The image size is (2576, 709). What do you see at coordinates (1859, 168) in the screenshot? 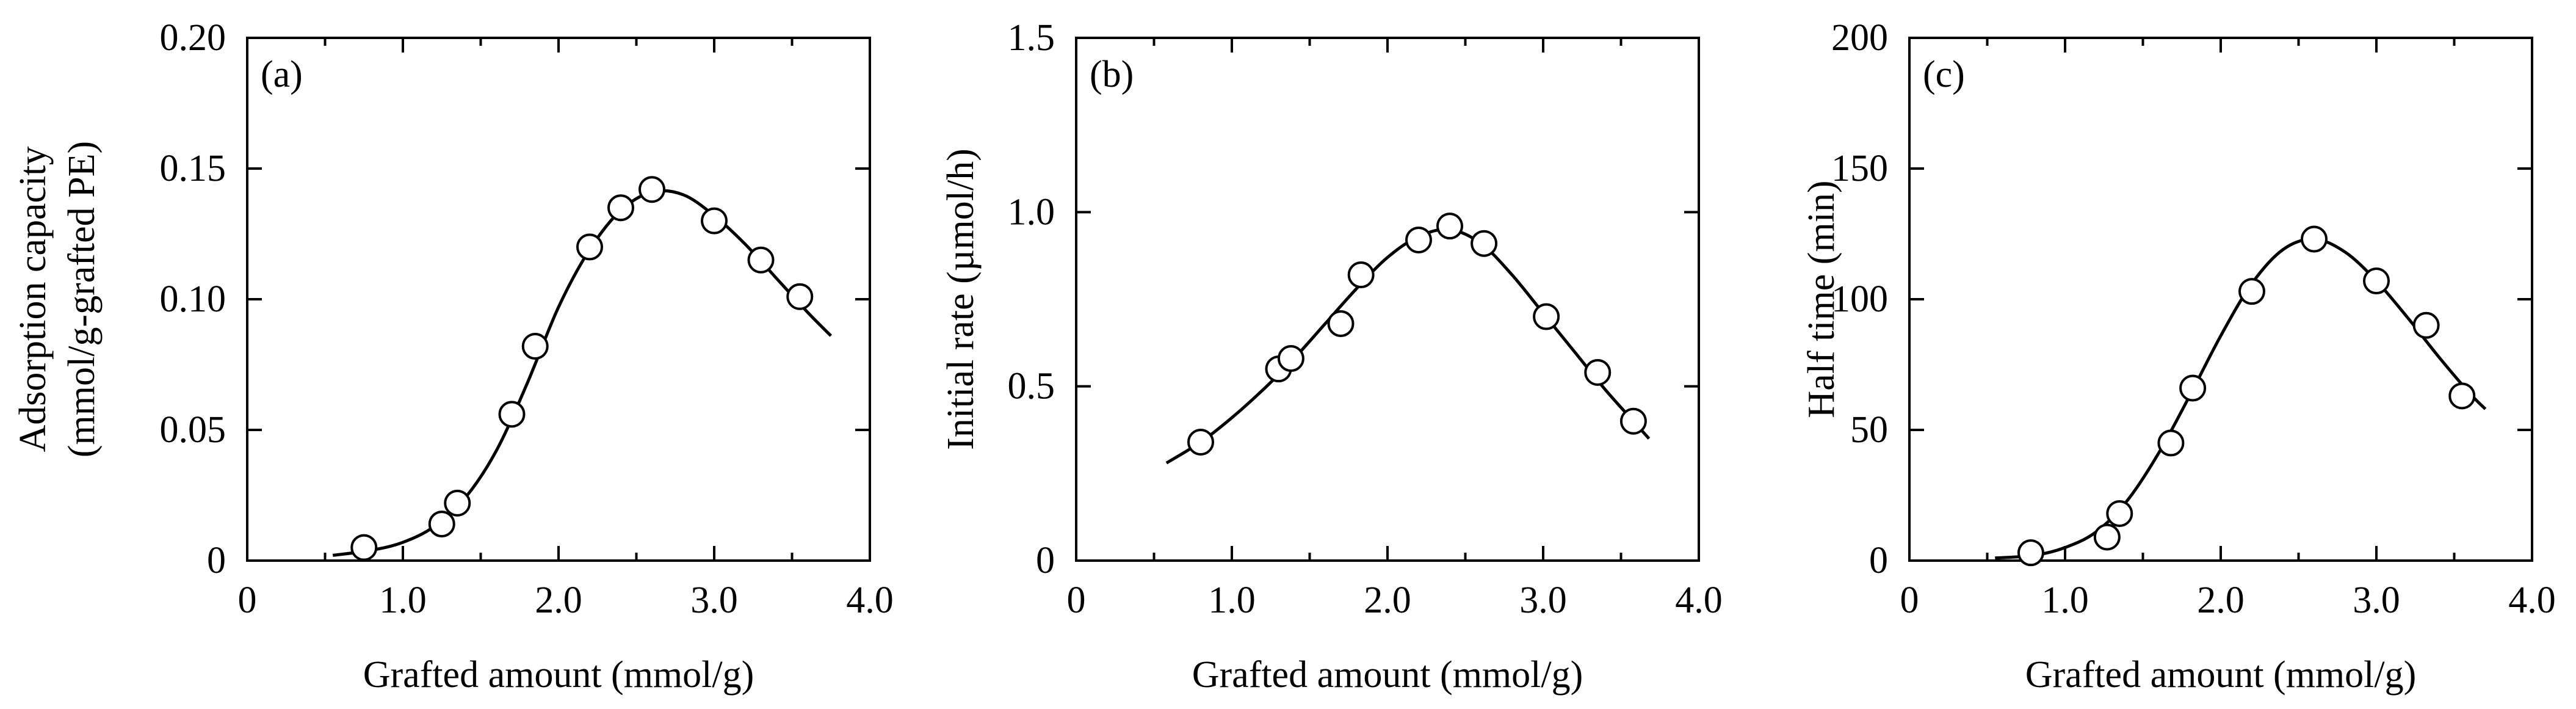
I see `y-tick-label: 150` at bounding box center [1859, 168].